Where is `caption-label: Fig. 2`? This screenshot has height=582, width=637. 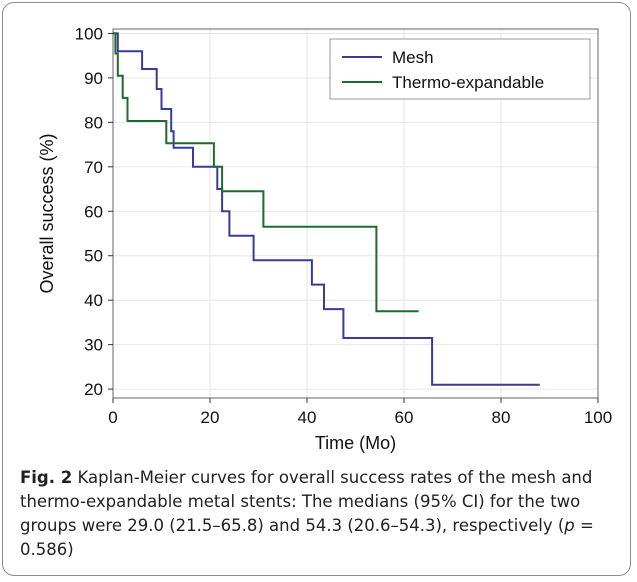 caption-label: Fig. 2 is located at coordinates (46, 477).